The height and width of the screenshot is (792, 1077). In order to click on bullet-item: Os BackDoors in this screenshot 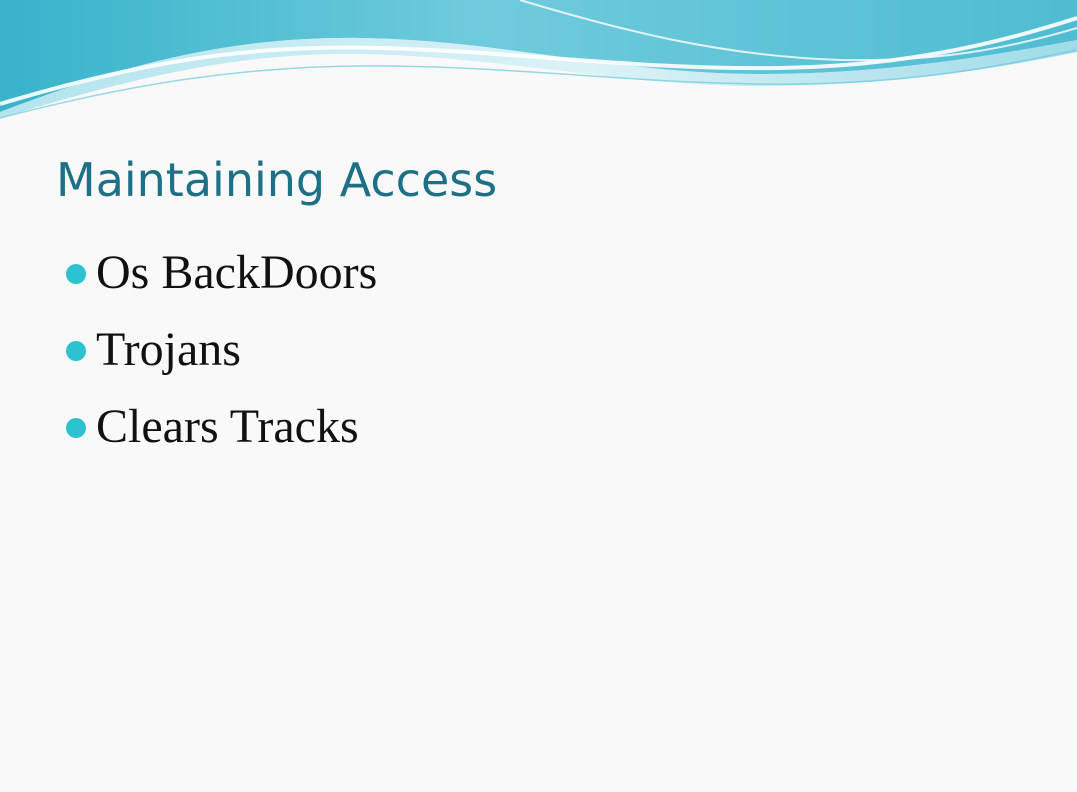, I will do `click(221, 272)`.